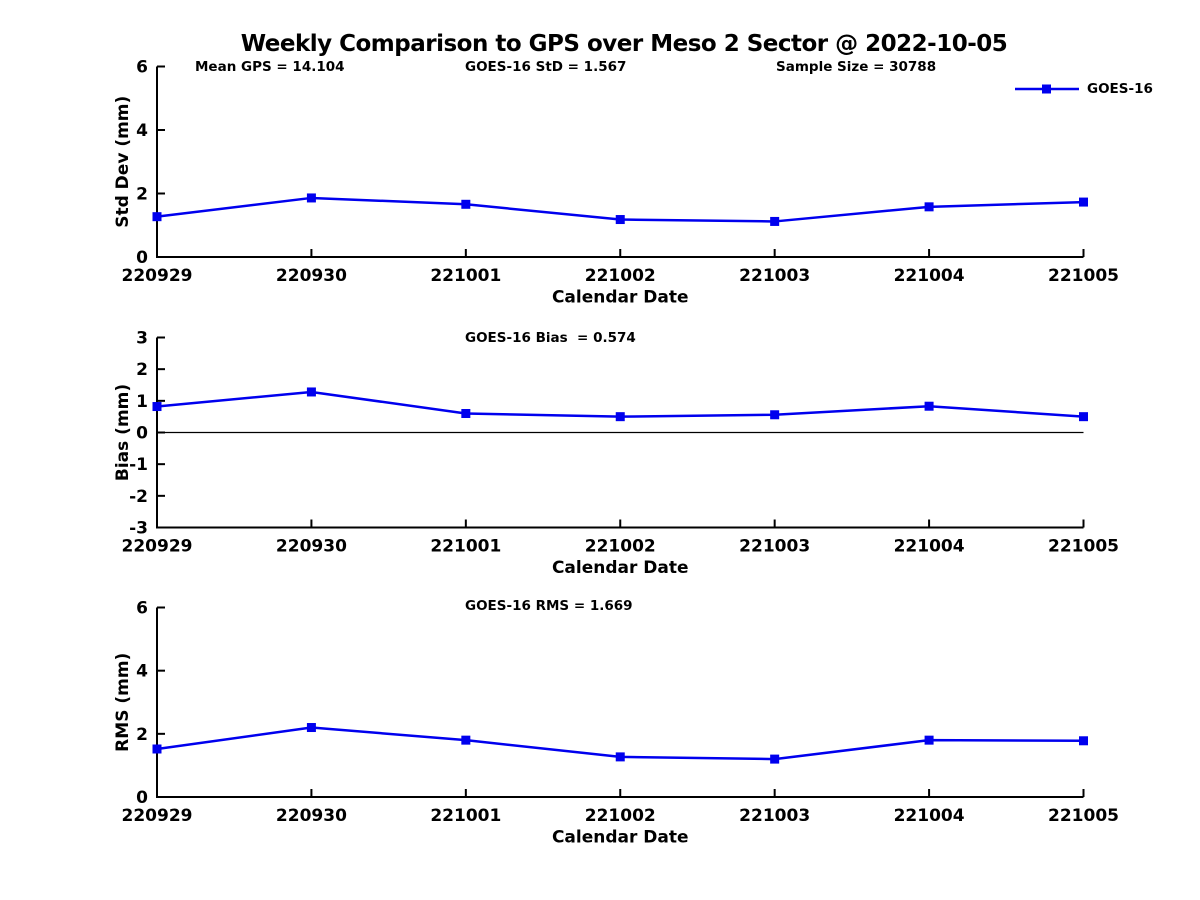 This screenshot has height=900, width=1200. What do you see at coordinates (123, 162) in the screenshot?
I see `y-axis-title: Std Dev (mm)` at bounding box center [123, 162].